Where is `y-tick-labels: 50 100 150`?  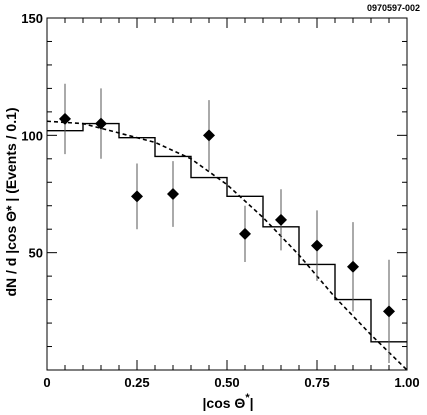
y-tick-labels: 50 100 150 is located at coordinates (32, 136).